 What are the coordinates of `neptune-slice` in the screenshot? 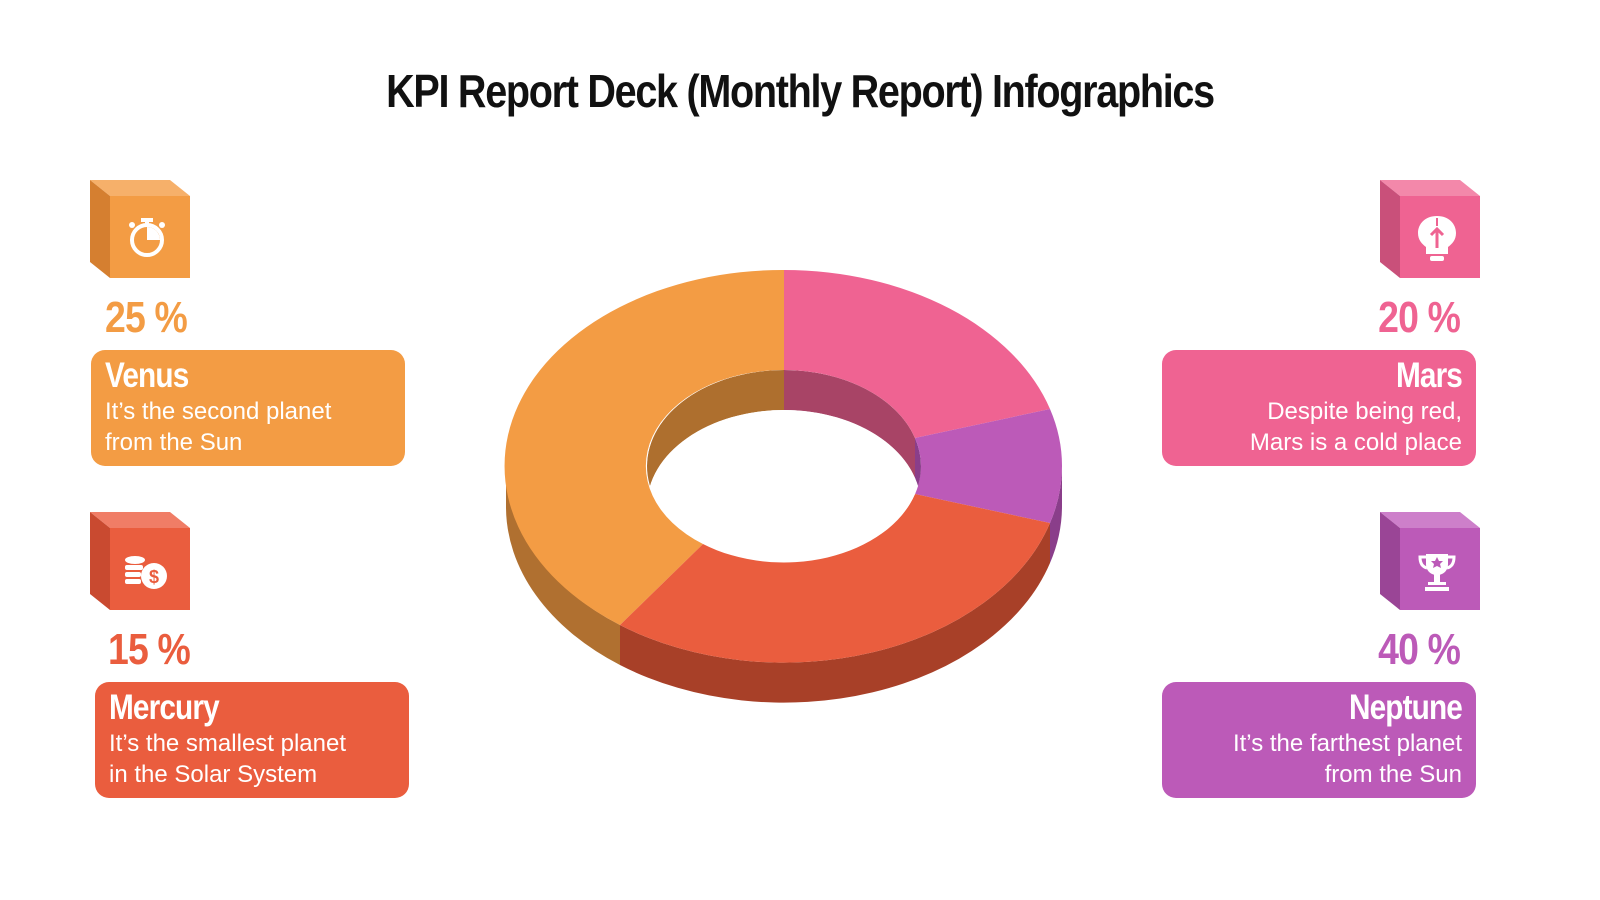 It's located at (989, 466).